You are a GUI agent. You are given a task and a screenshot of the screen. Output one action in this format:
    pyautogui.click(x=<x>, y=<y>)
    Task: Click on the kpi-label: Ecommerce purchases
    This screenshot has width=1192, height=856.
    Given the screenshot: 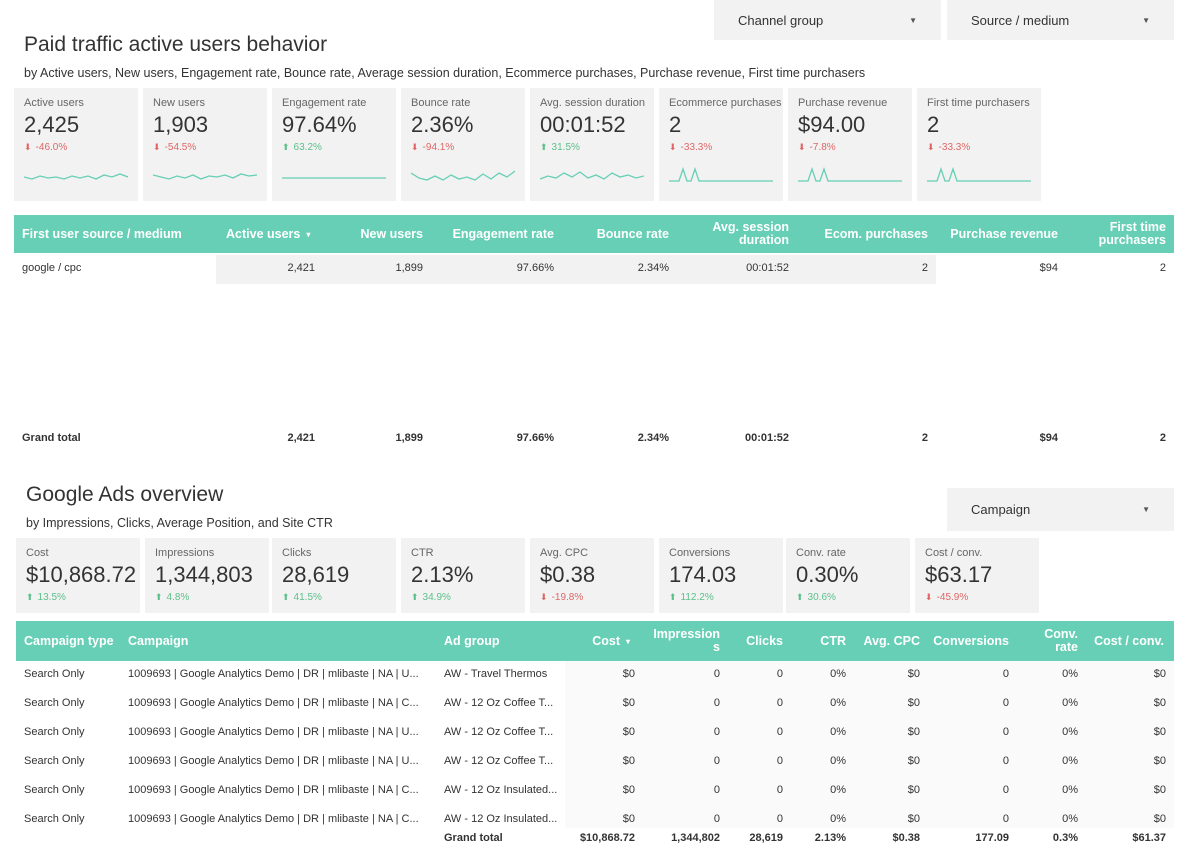 What is the action you would take?
    pyautogui.click(x=725, y=103)
    